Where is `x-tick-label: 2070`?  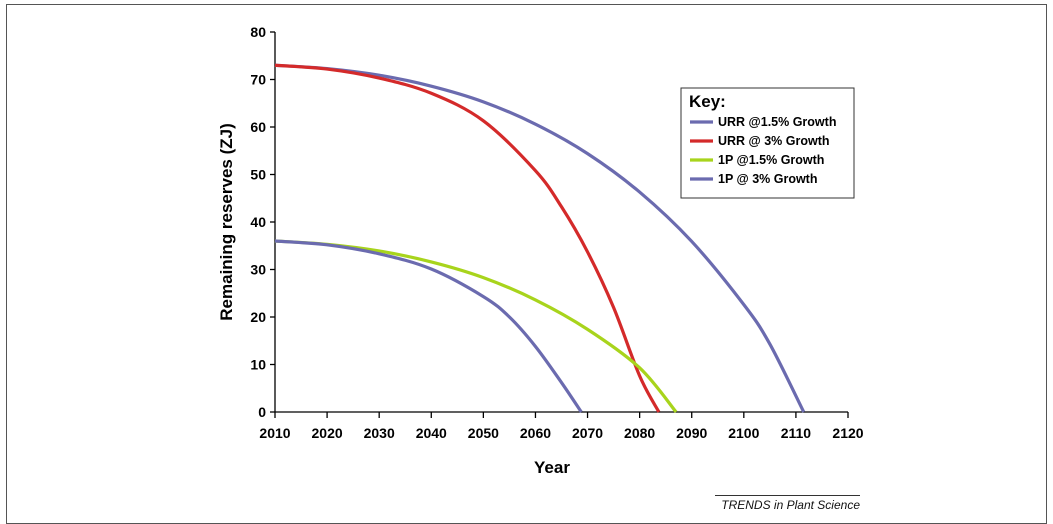 x-tick-label: 2070 is located at coordinates (587, 433).